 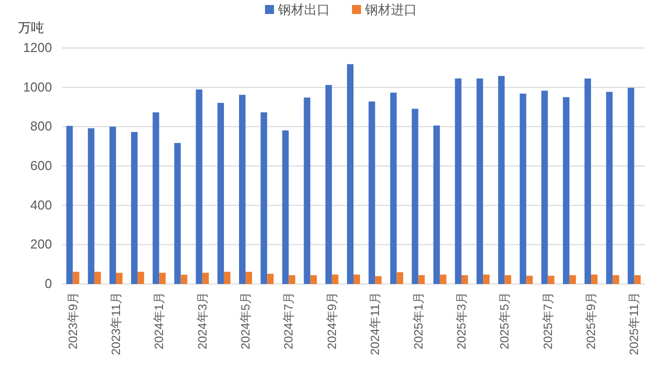 What do you see at coordinates (418, 321) in the screenshot?
I see `x-tick-label: 2025年1月` at bounding box center [418, 321].